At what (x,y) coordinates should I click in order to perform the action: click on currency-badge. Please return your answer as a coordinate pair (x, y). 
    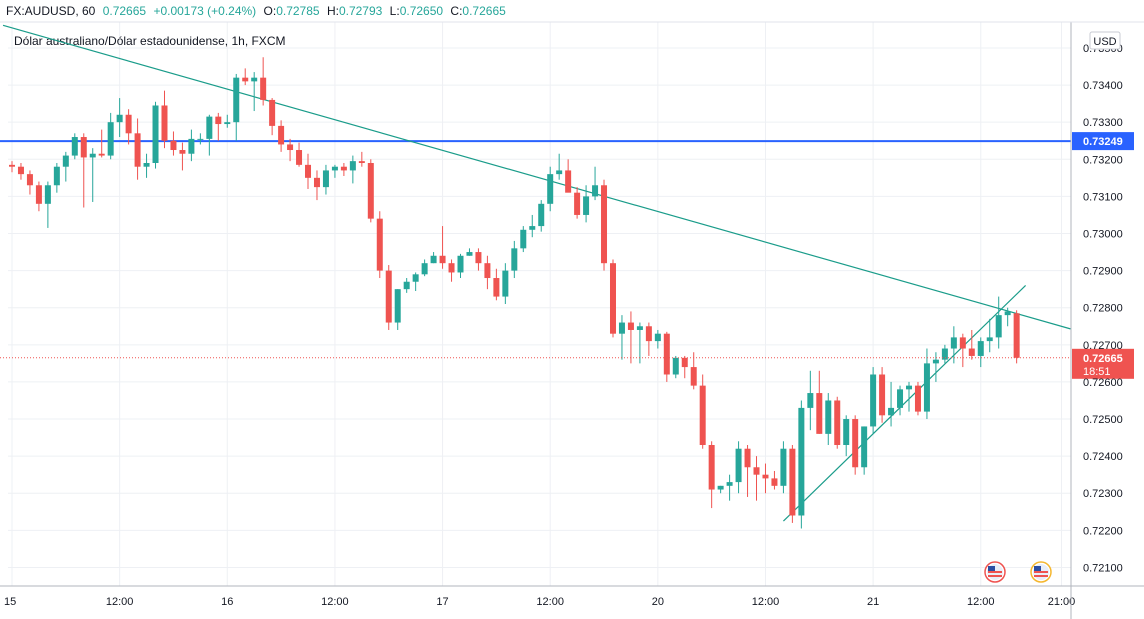
    Looking at the image, I should click on (1105, 40).